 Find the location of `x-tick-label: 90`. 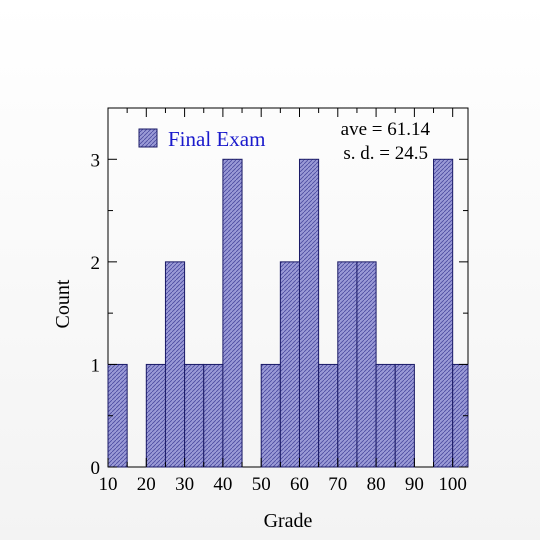

x-tick-label: 90 is located at coordinates (414, 484).